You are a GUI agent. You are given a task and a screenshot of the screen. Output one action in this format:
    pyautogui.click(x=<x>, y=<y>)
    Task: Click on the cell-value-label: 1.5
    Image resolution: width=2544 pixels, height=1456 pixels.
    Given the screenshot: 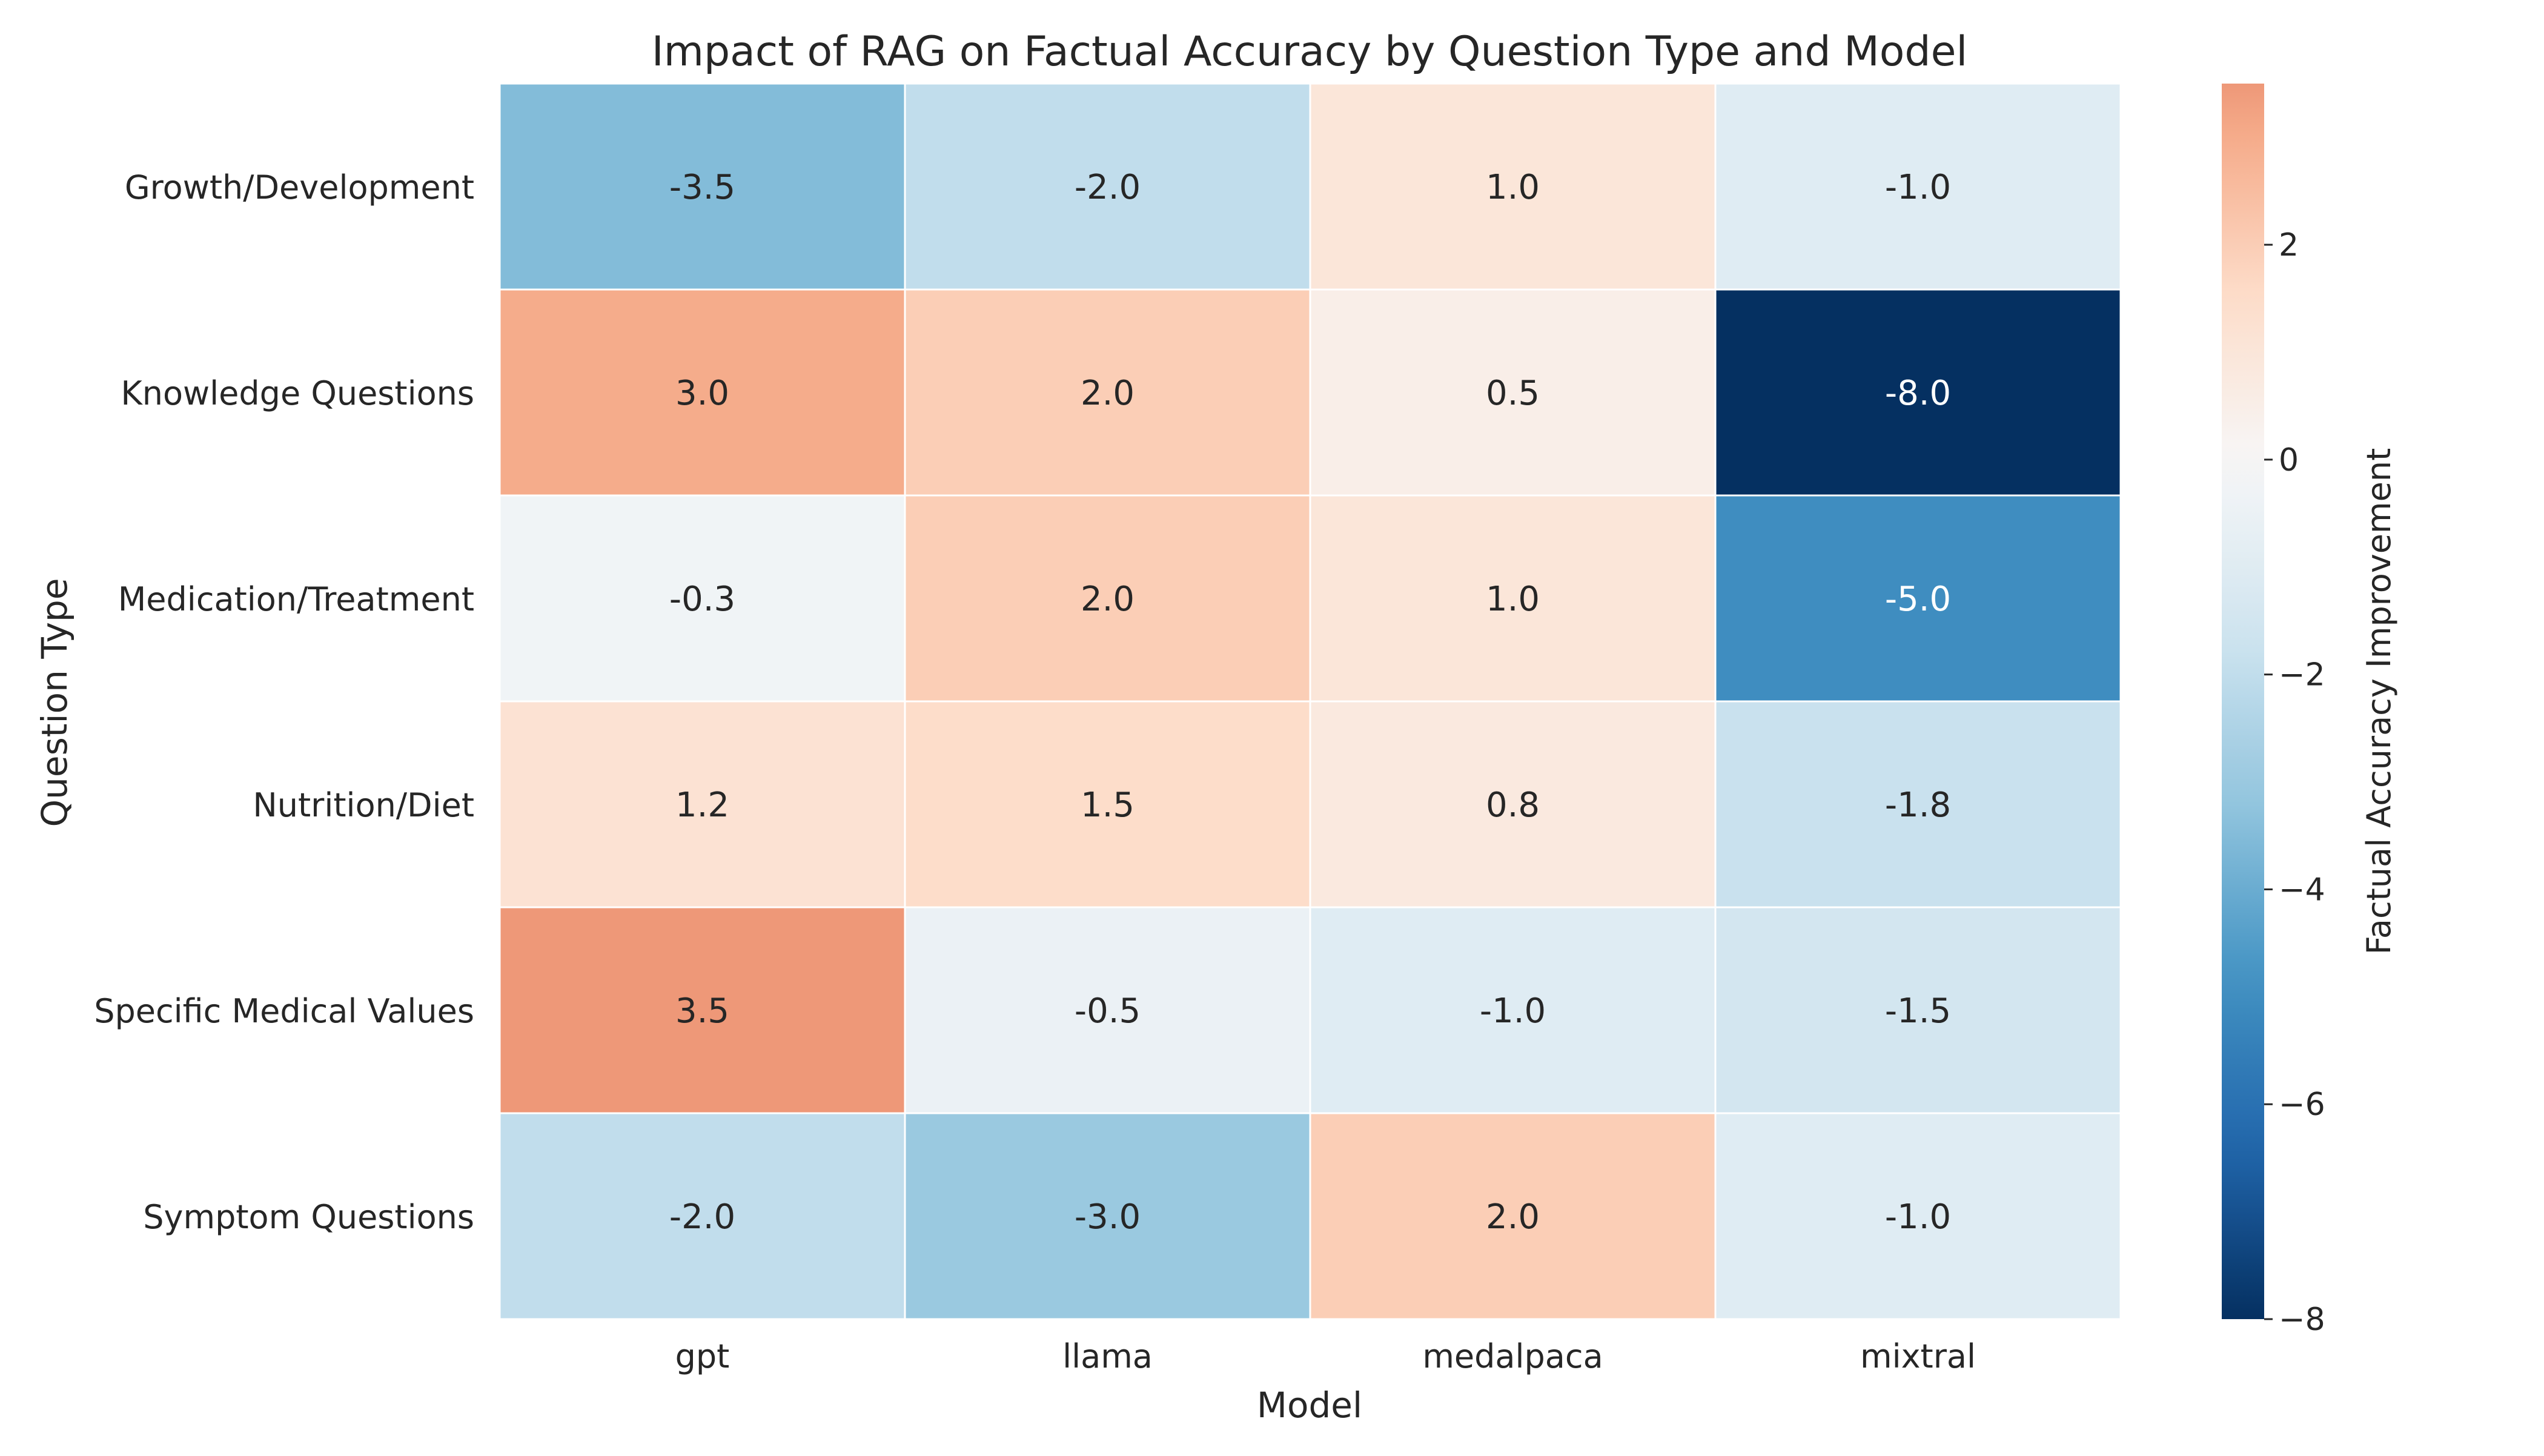 What is the action you would take?
    pyautogui.click(x=1108, y=805)
    